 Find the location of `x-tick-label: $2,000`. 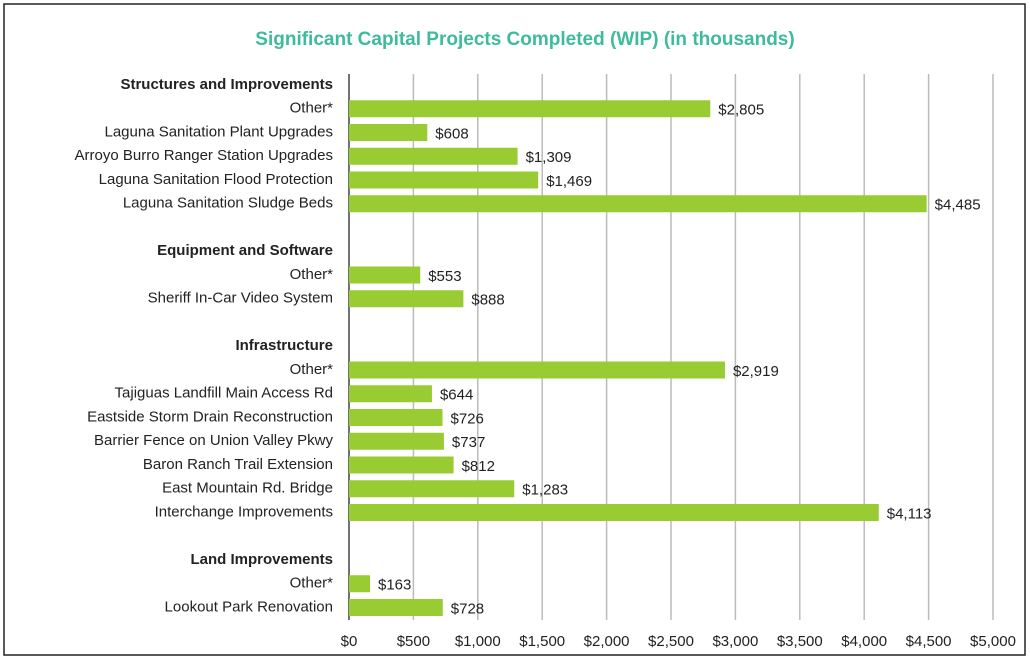

x-tick-label: $2,000 is located at coordinates (607, 641).